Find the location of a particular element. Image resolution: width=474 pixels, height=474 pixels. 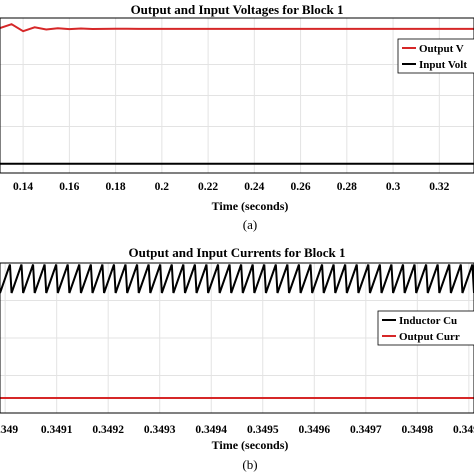

b-x-tick-label: 0.3498 is located at coordinates (418, 430).